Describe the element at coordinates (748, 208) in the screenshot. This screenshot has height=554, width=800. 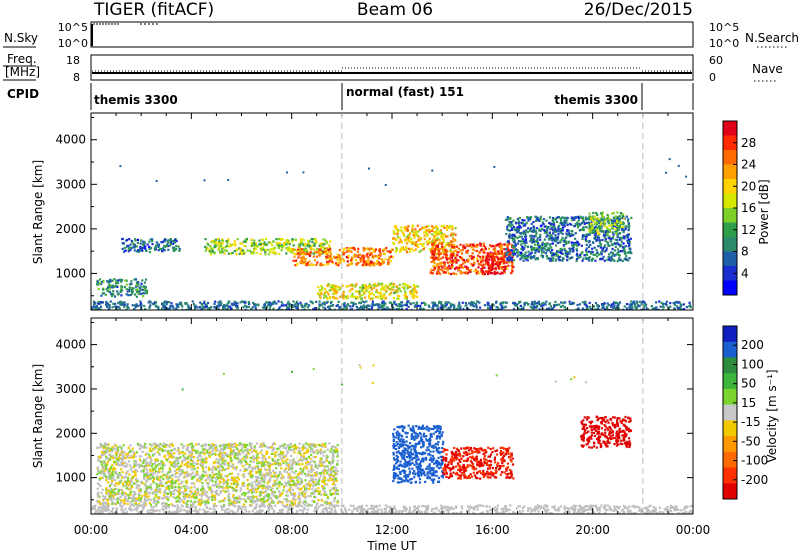
I see `colorbar-tick-label: 16` at that location.